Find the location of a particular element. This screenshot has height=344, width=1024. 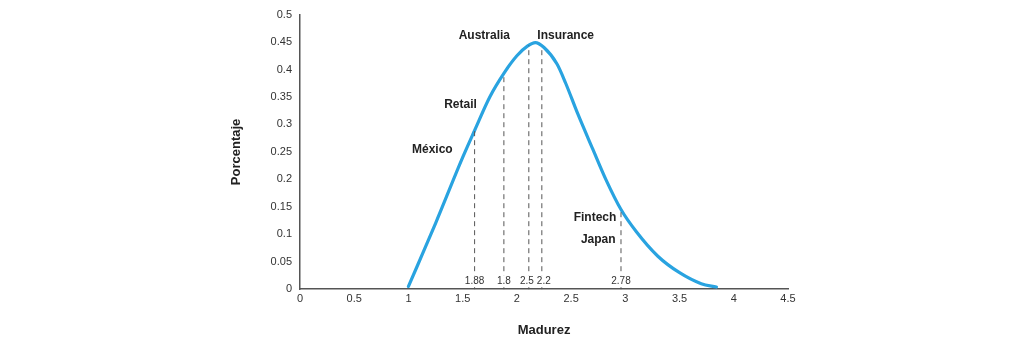

annotation: Retail is located at coordinates (460, 103).